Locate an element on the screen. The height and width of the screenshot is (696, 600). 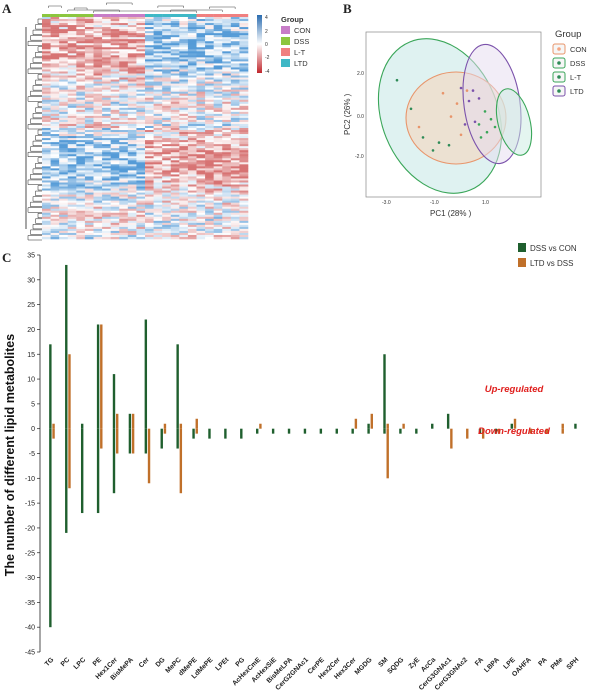
y-tick-label: -10 is located at coordinates (30, 479).